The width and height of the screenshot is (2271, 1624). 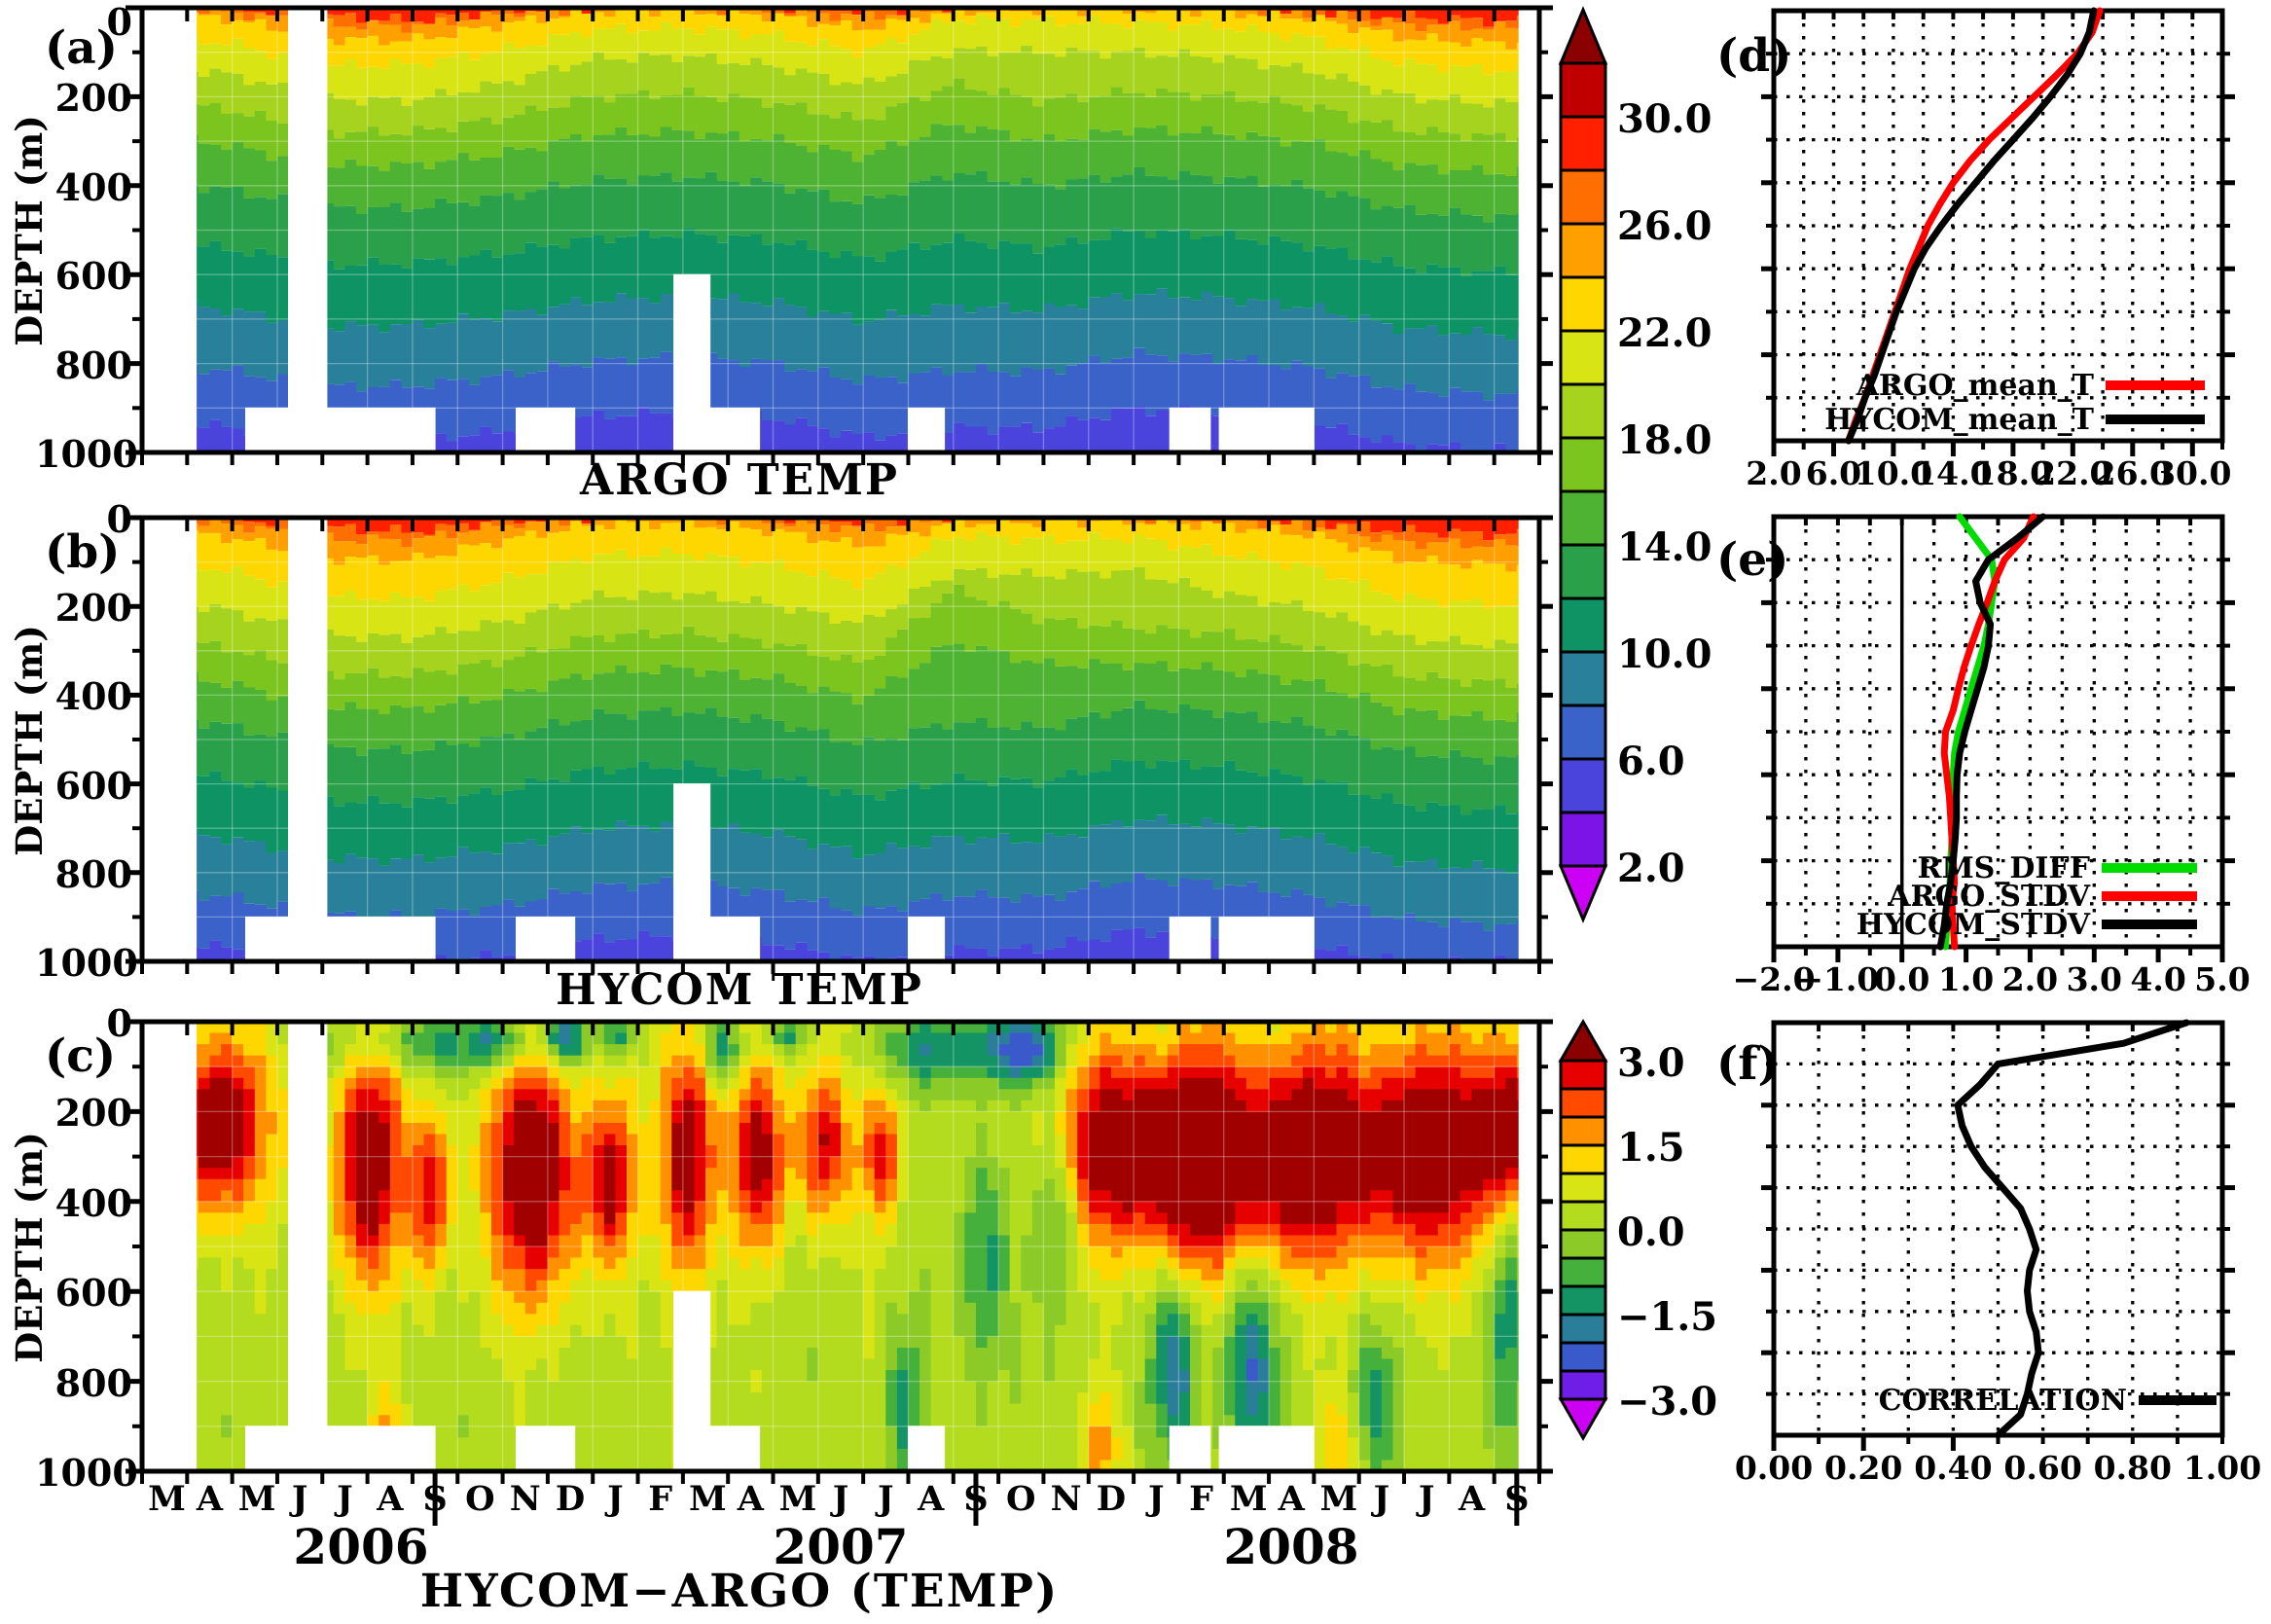 What do you see at coordinates (1667, 1402) in the screenshot?
I see `diff-colorbar-tick-label: −3.0` at bounding box center [1667, 1402].